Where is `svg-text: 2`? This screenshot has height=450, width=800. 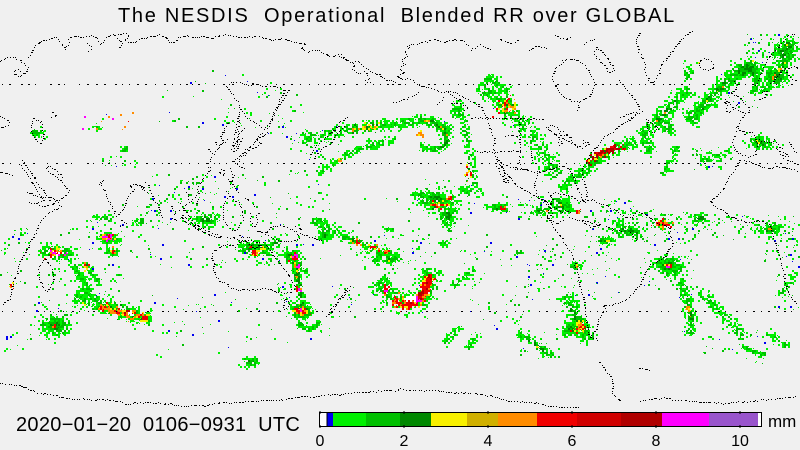
svg-text: 2 is located at coordinates (404, 441).